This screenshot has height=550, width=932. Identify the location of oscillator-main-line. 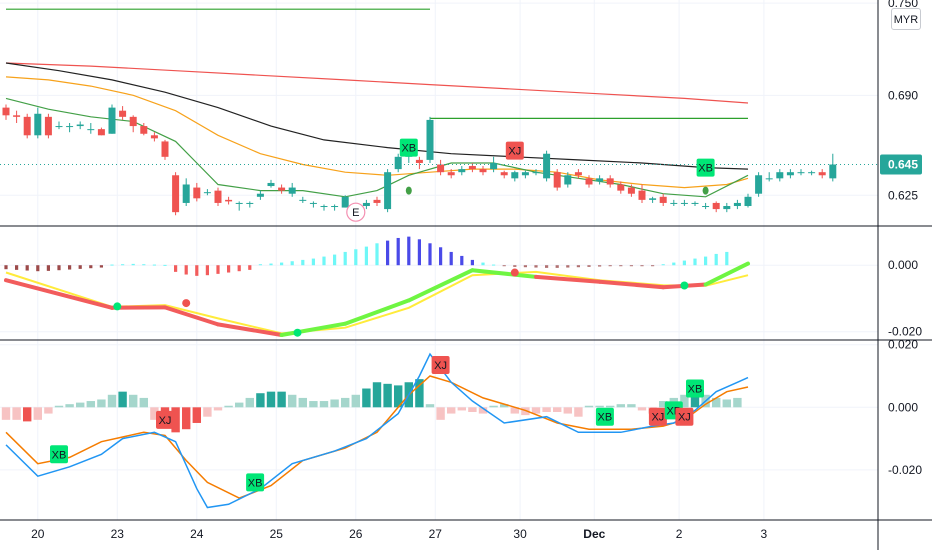
(377, 312).